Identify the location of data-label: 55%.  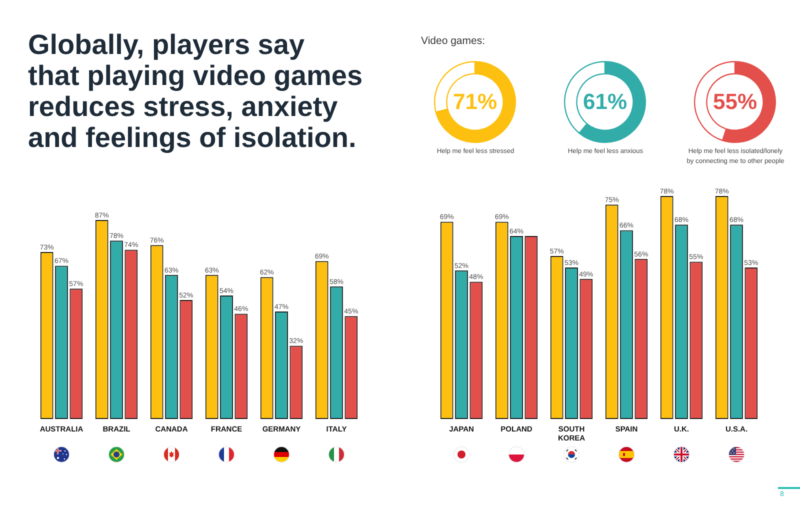
(735, 101).